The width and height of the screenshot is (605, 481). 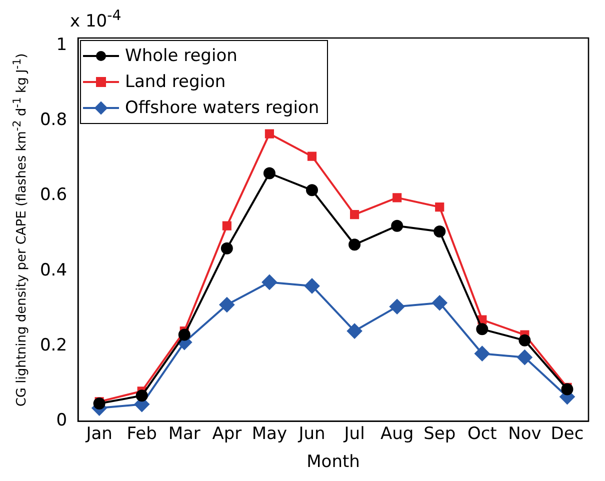 I want to click on legend-label: Offshore waters region, so click(x=222, y=108).